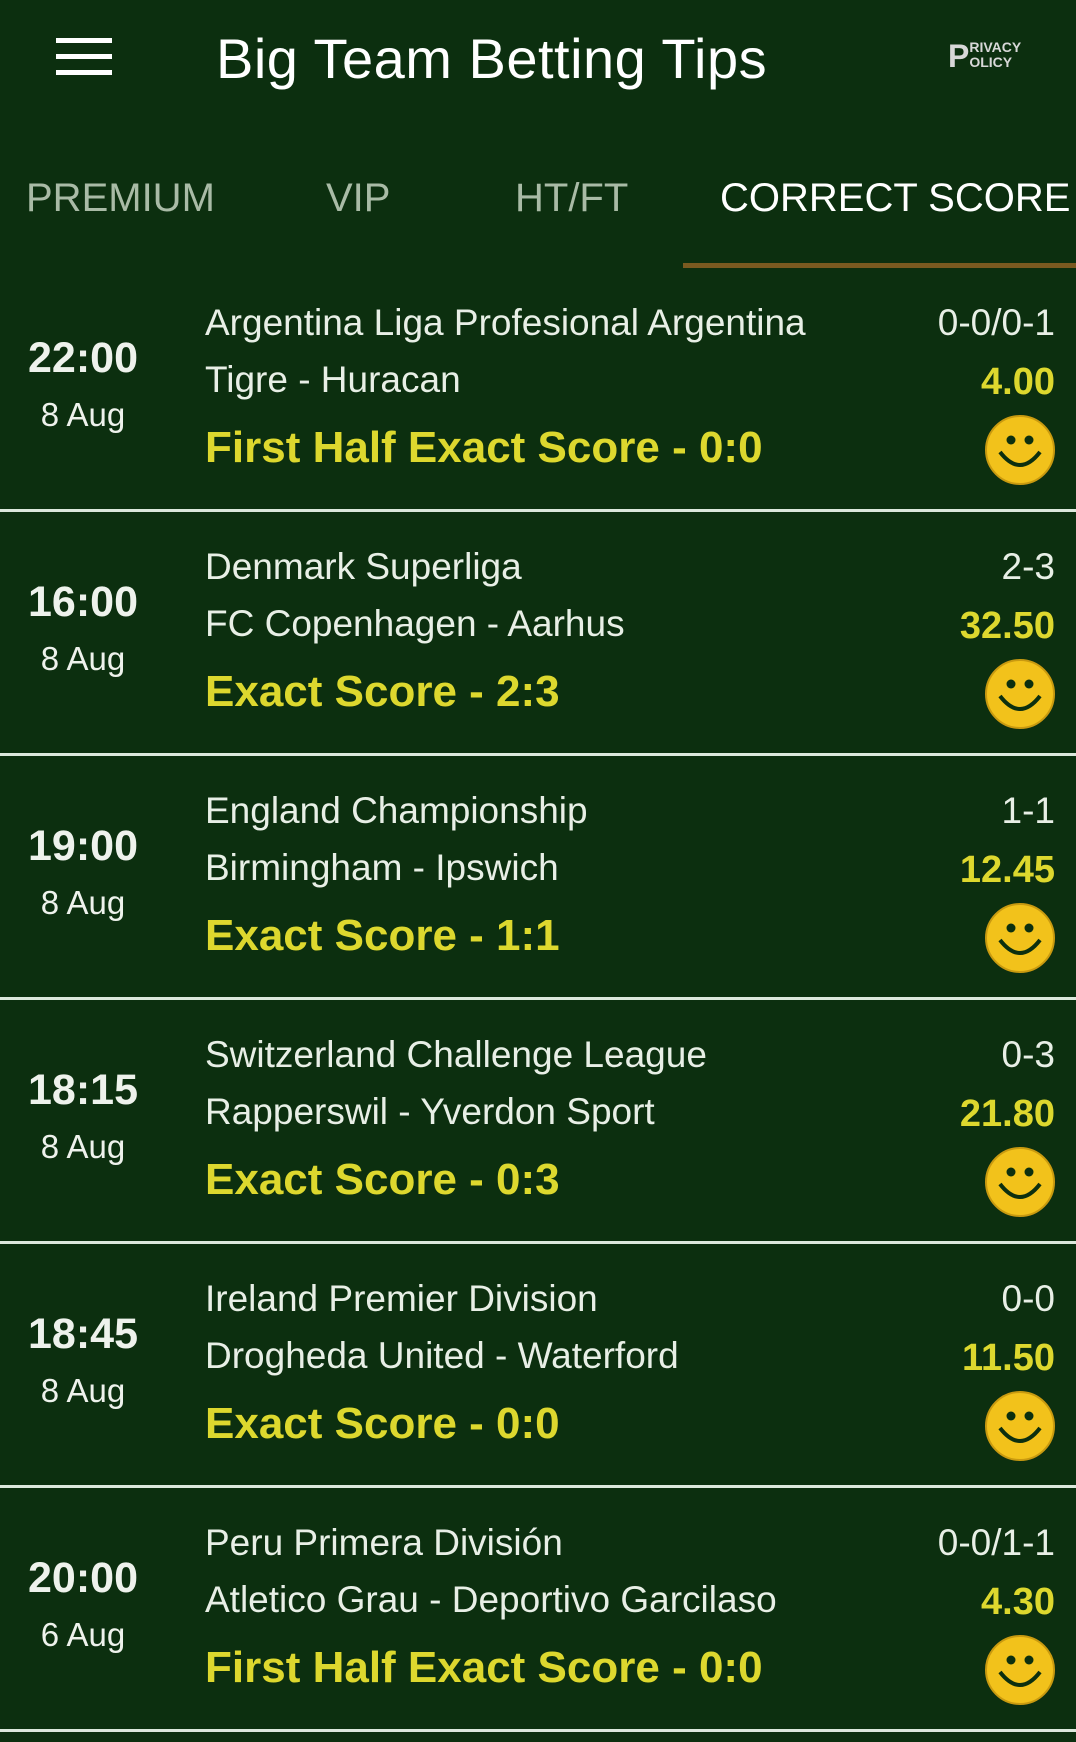 Image resolution: width=1076 pixels, height=1742 pixels. Describe the element at coordinates (1028, 810) in the screenshot. I see `final-score: 1-1` at that location.